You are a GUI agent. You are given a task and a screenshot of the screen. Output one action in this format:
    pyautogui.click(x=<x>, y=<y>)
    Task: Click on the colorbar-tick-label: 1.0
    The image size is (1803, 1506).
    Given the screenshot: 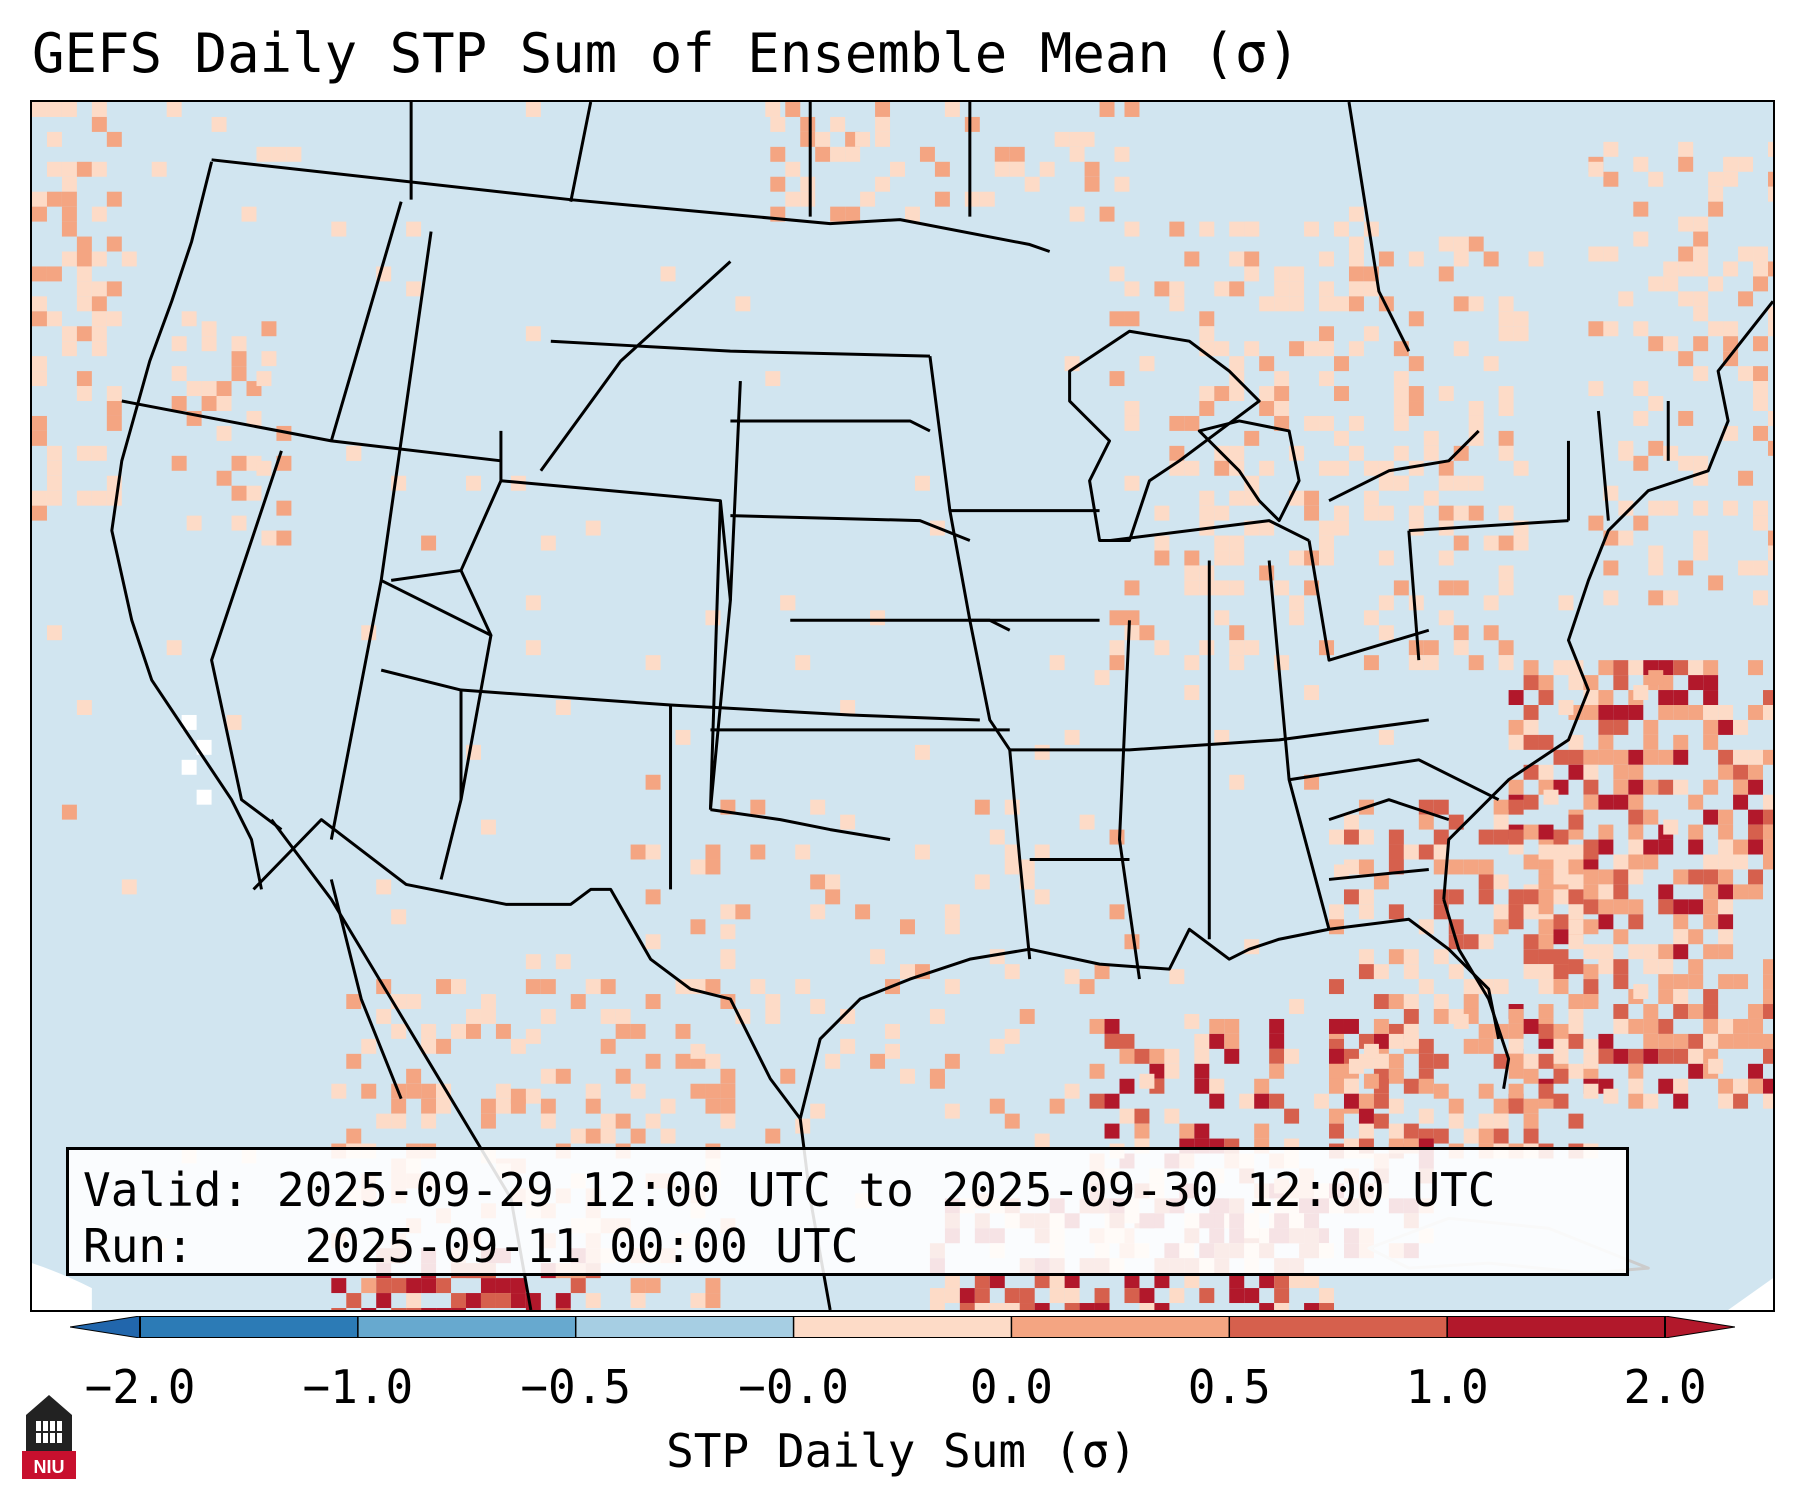 What is the action you would take?
    pyautogui.click(x=1447, y=1387)
    